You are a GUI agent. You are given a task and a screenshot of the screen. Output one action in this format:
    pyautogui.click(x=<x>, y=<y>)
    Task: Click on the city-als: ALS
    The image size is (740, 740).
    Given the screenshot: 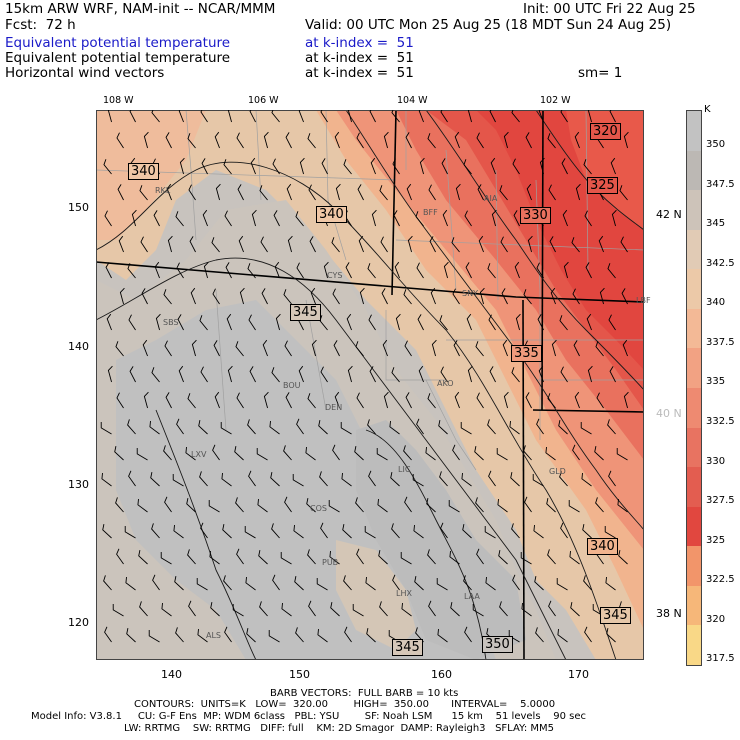 What is the action you would take?
    pyautogui.click(x=214, y=635)
    